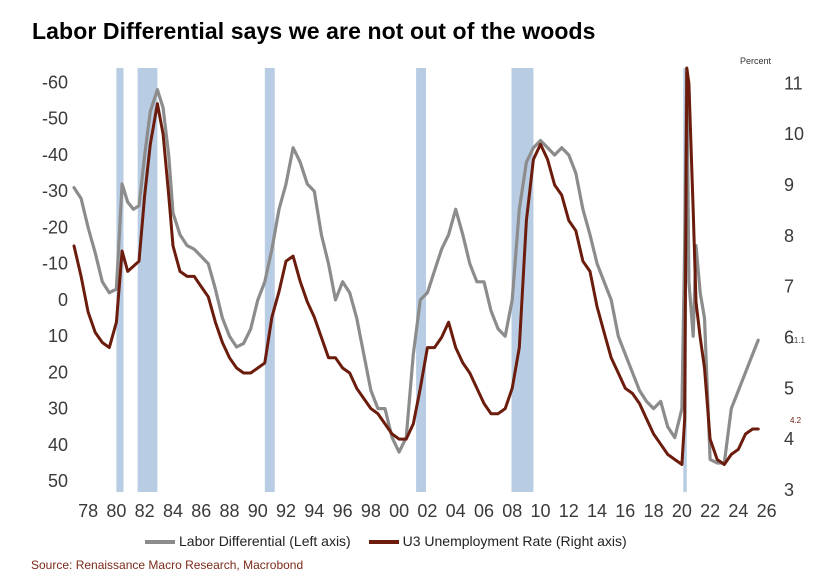  Describe the element at coordinates (789, 490) in the screenshot. I see `right-tick-label: 3` at that location.